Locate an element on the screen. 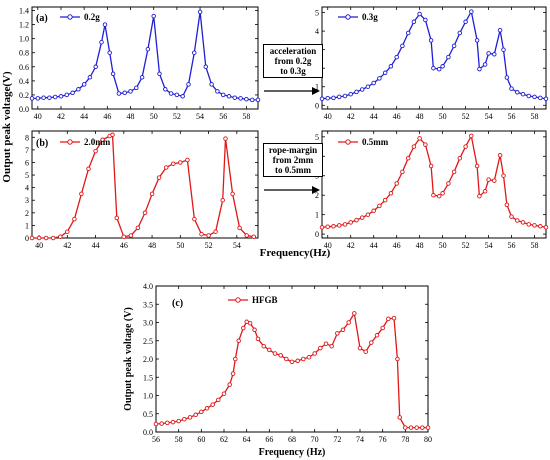 The image size is (550, 460). y-tick-label: 1 is located at coordinates (317, 215).